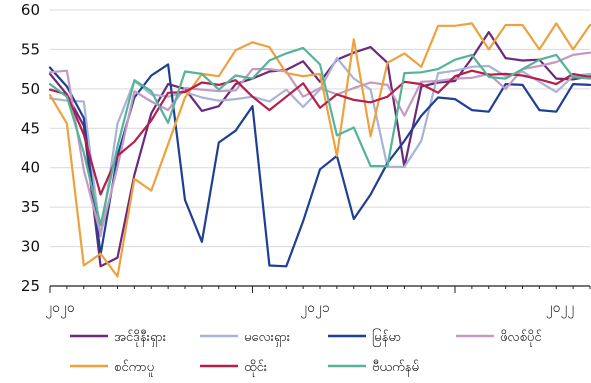 Image resolution: width=591 pixels, height=383 pixels. I want to click on legend-label: စင်ကာပူ, so click(134, 368).